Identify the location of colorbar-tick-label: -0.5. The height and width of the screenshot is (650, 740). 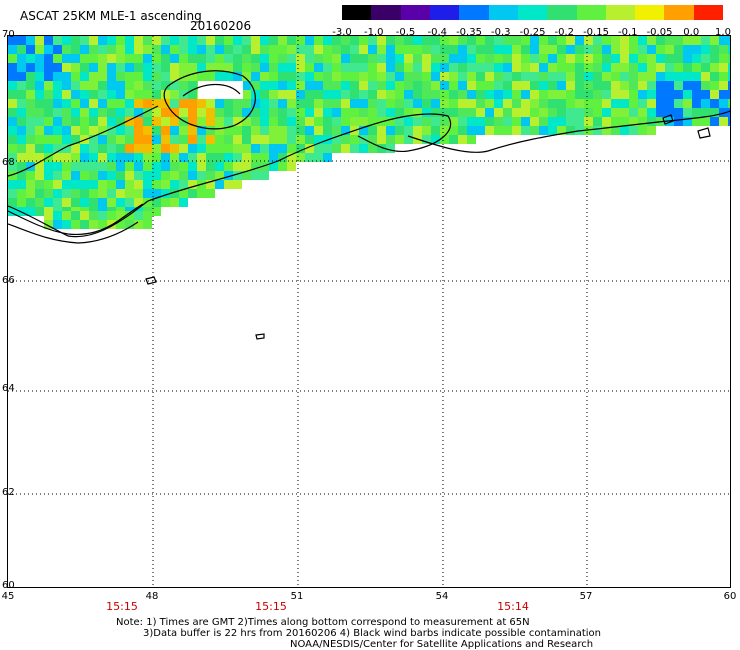
(405, 32).